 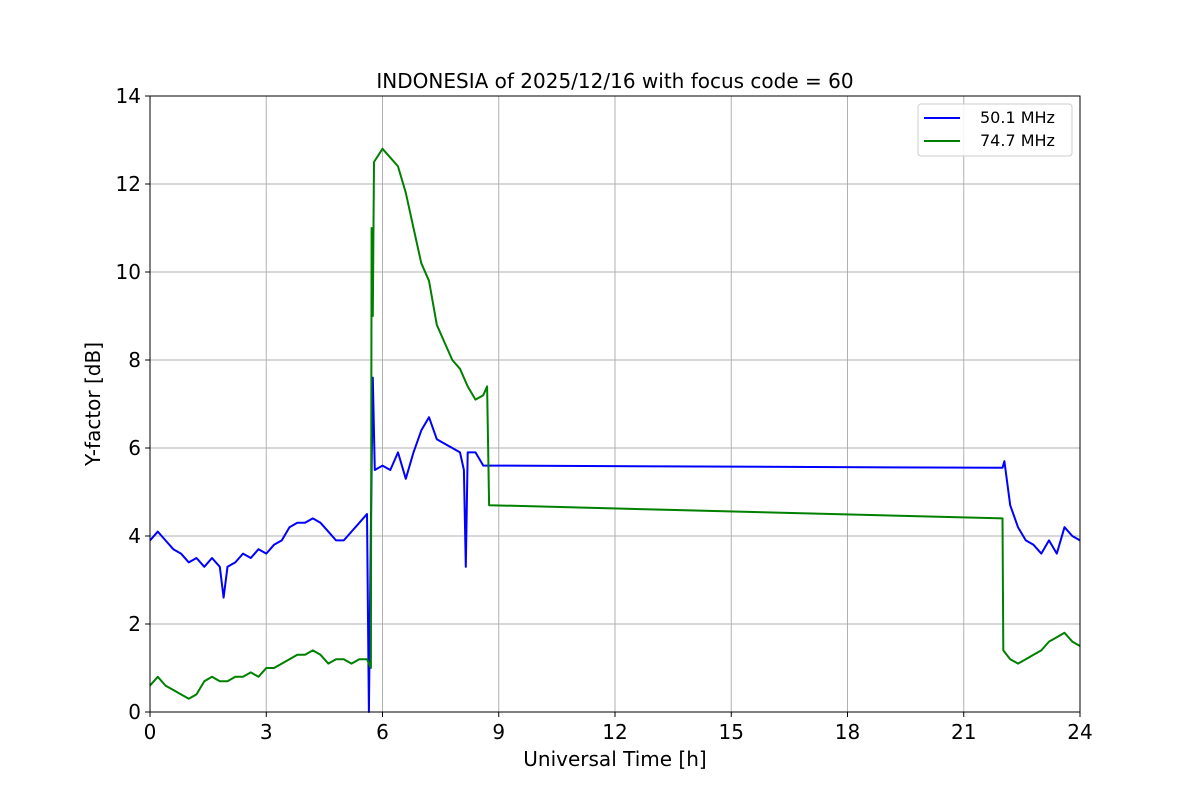 What do you see at coordinates (128, 272) in the screenshot?
I see `y-tick-label: 10` at bounding box center [128, 272].